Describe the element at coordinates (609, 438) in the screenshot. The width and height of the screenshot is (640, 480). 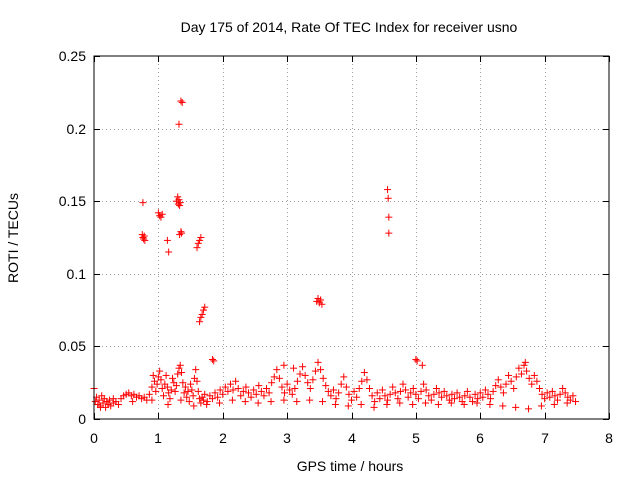
I see `x-tick-label: 8` at that location.